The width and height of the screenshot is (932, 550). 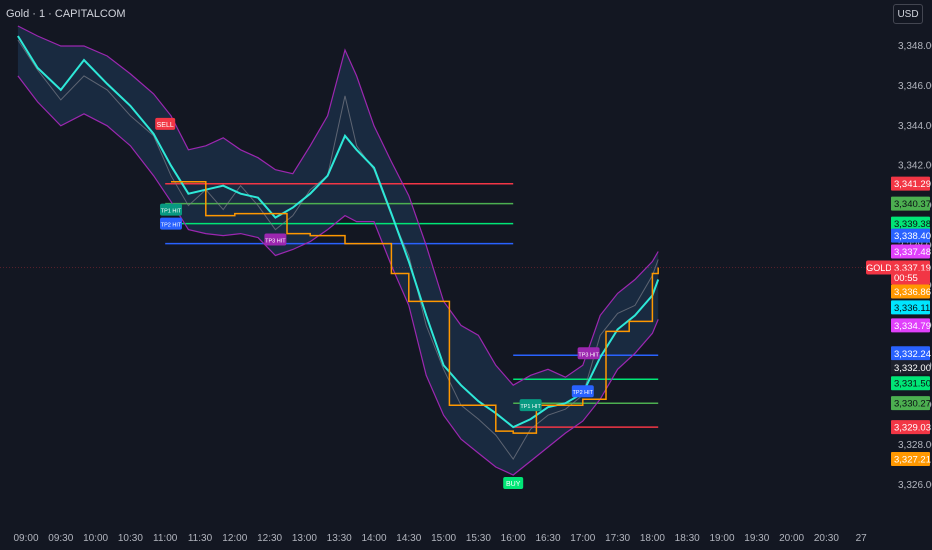 I want to click on y-tick-label: 3,348.00, so click(x=915, y=46).